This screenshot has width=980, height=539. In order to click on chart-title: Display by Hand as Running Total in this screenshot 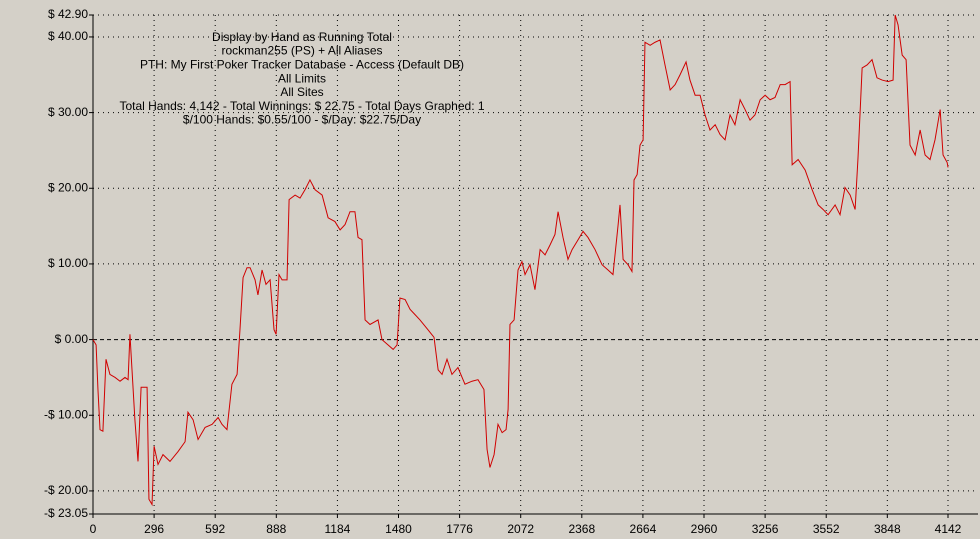, I will do `click(302, 37)`.